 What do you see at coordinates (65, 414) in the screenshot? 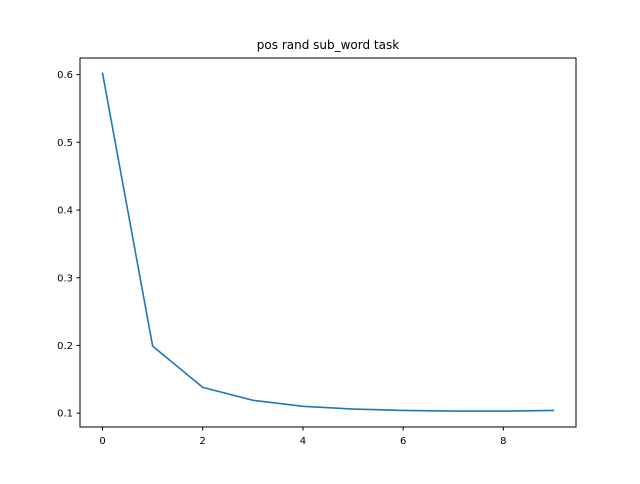
I see `y-tick-label: 0.1` at bounding box center [65, 414].